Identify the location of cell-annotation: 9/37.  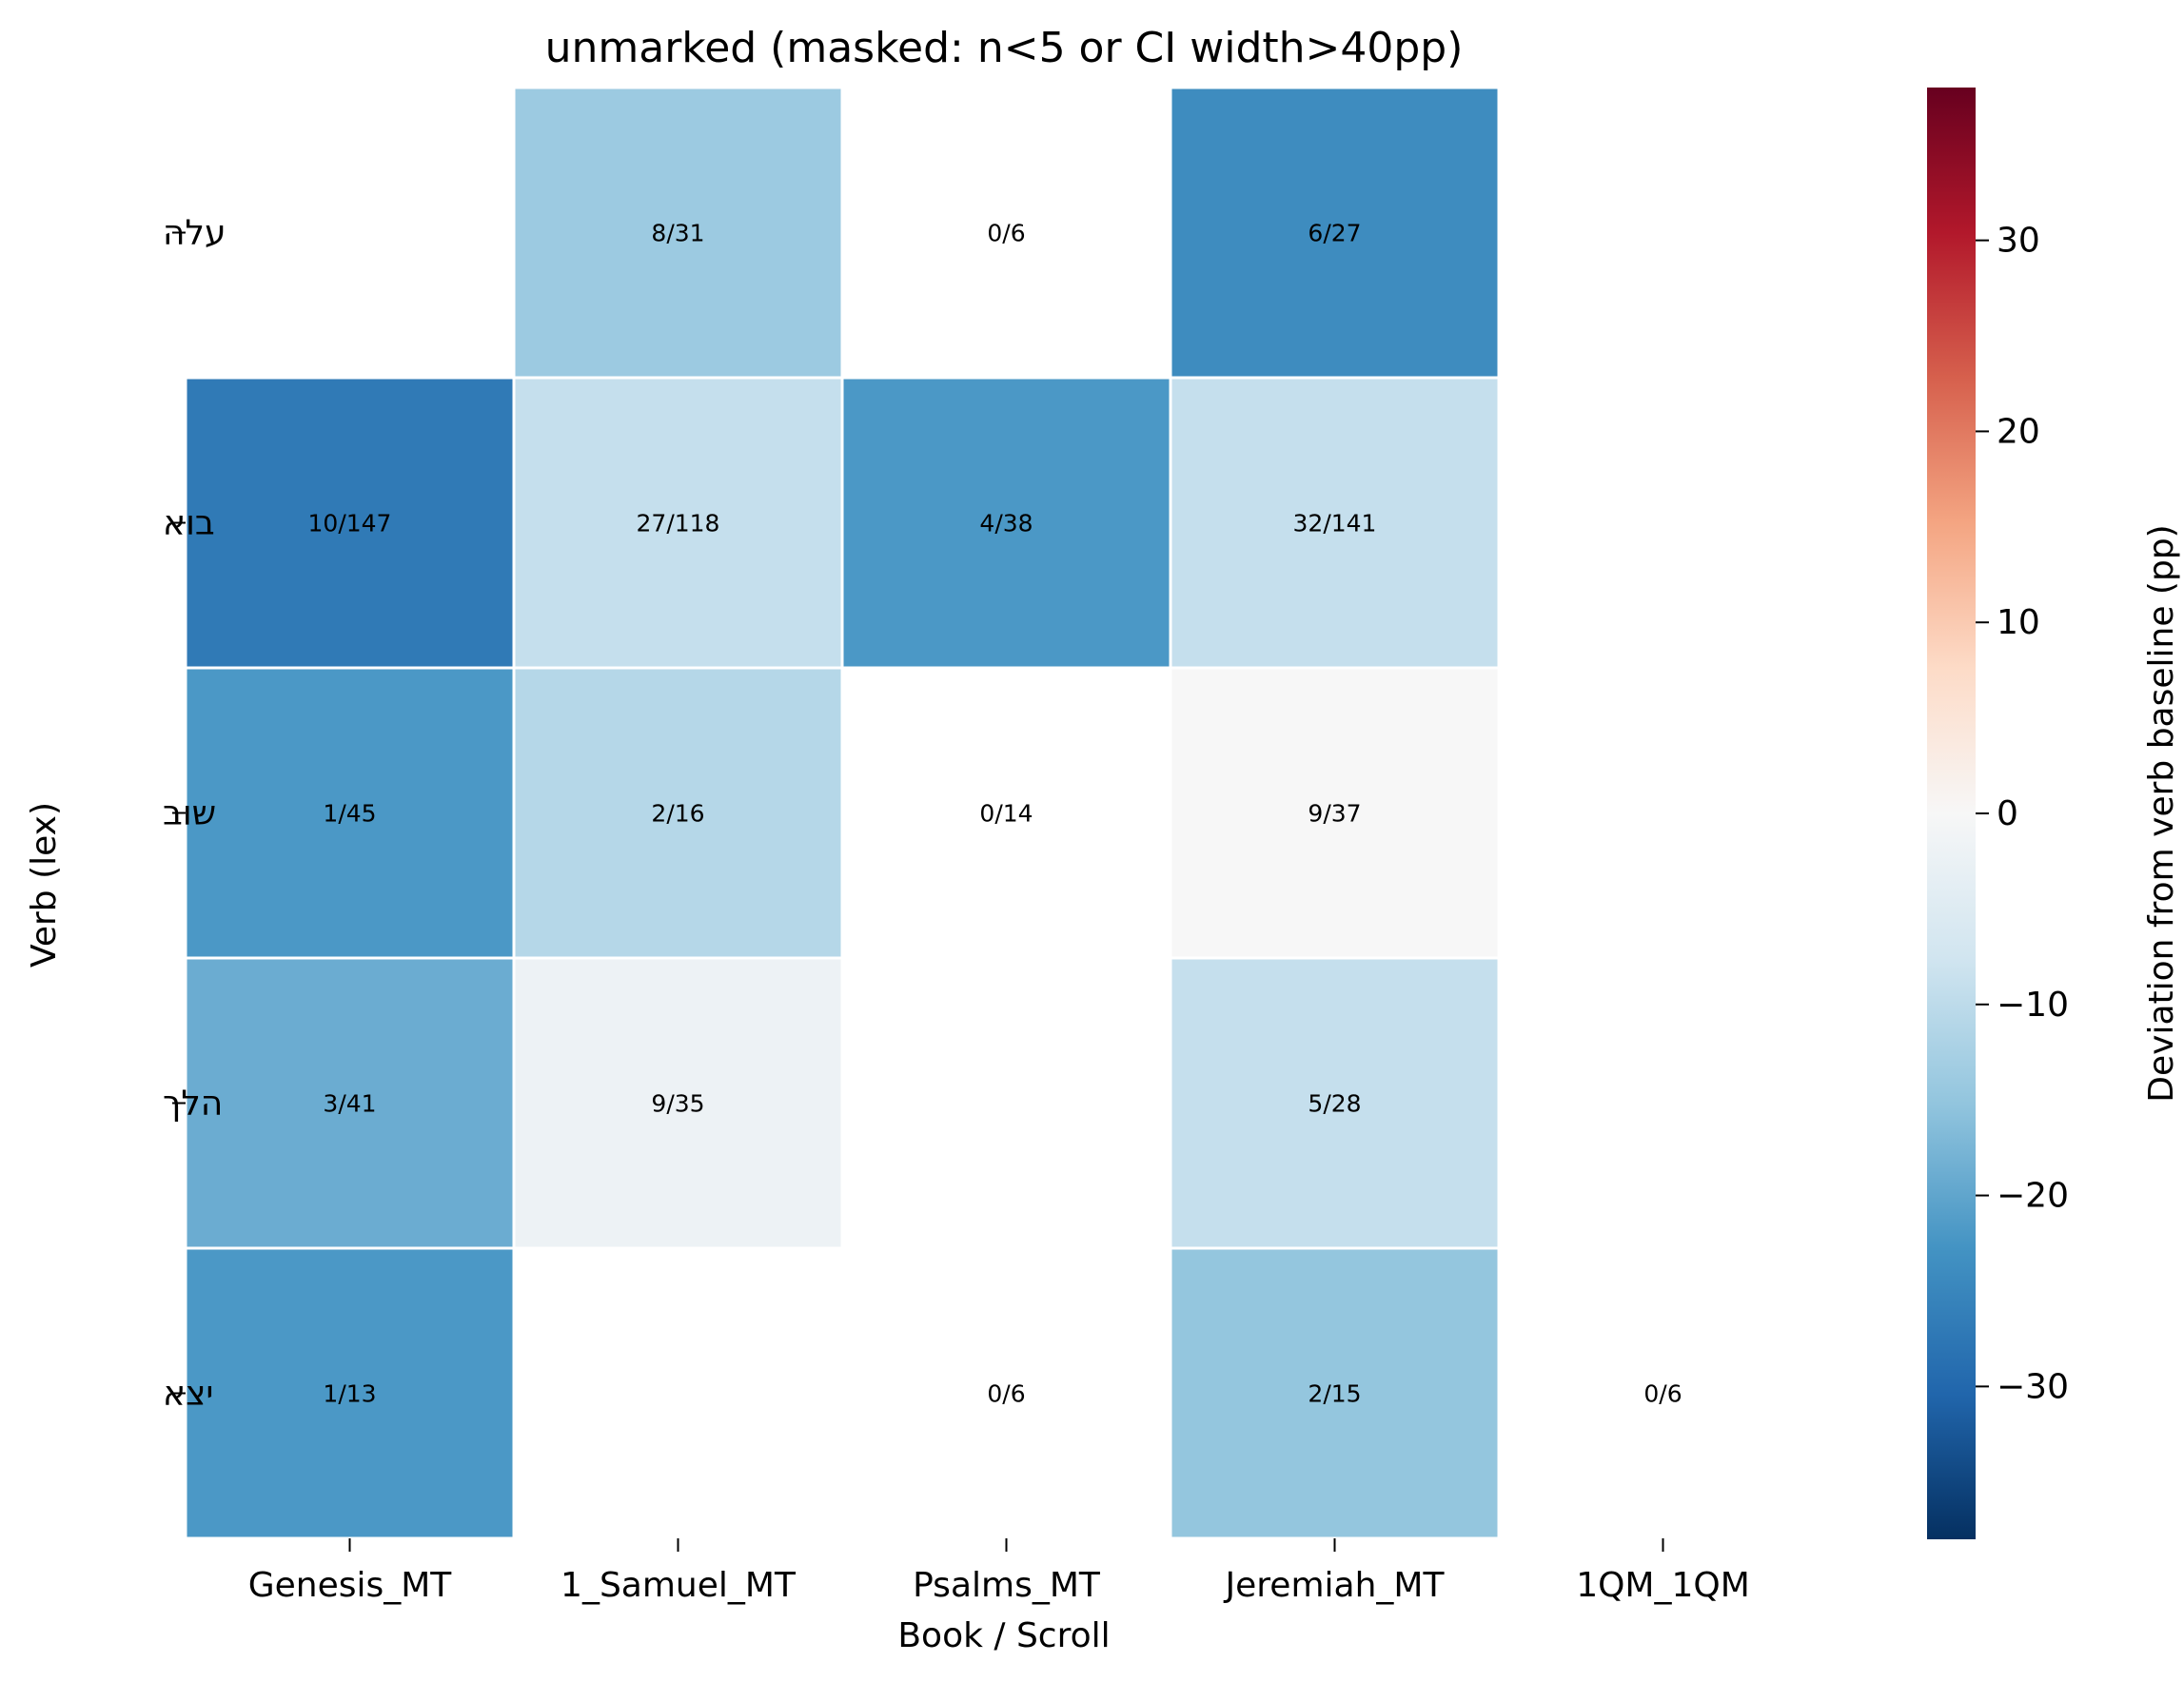
(1334, 814).